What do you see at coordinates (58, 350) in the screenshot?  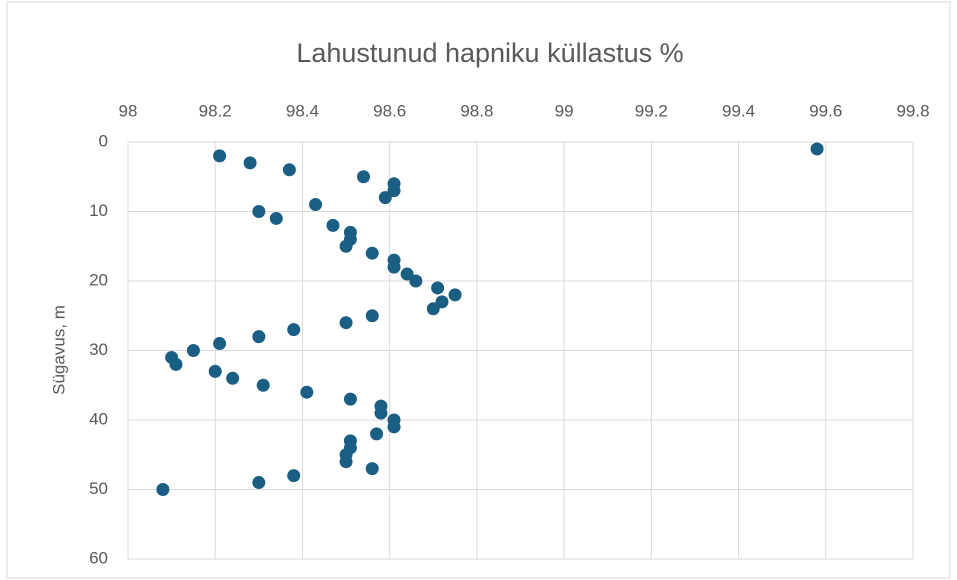 I see `y-axis-label: Sügavus, m` at bounding box center [58, 350].